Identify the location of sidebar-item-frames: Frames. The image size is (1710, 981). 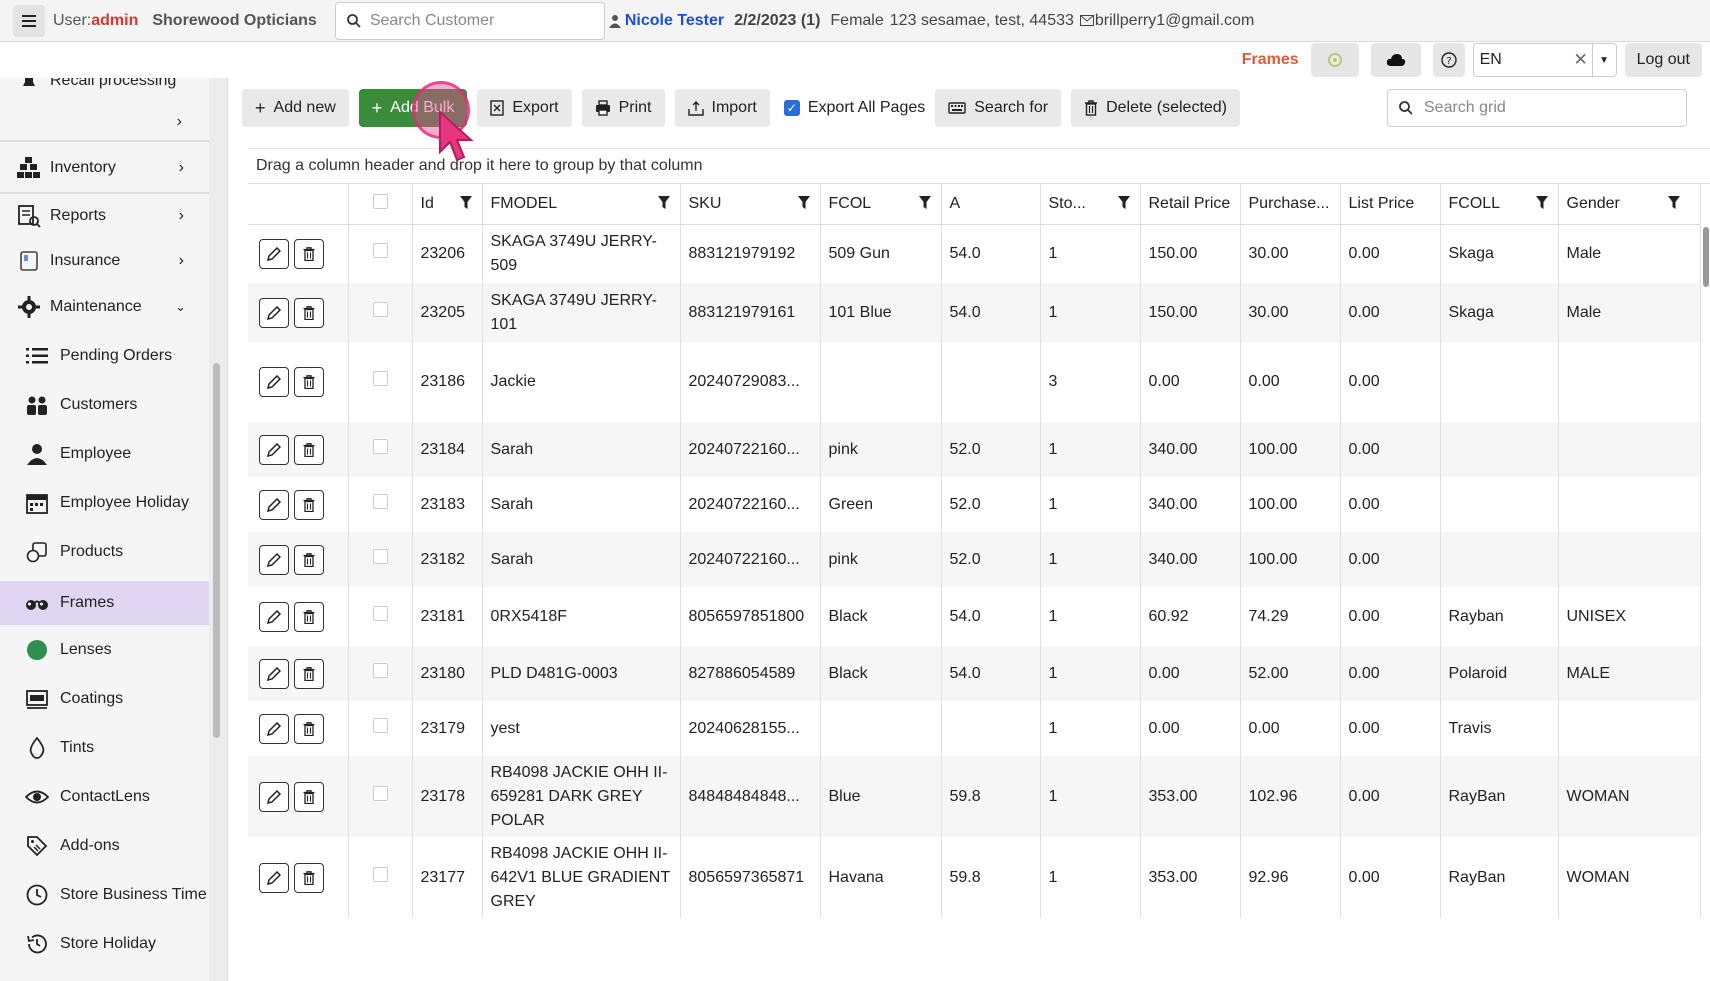
(105, 603).